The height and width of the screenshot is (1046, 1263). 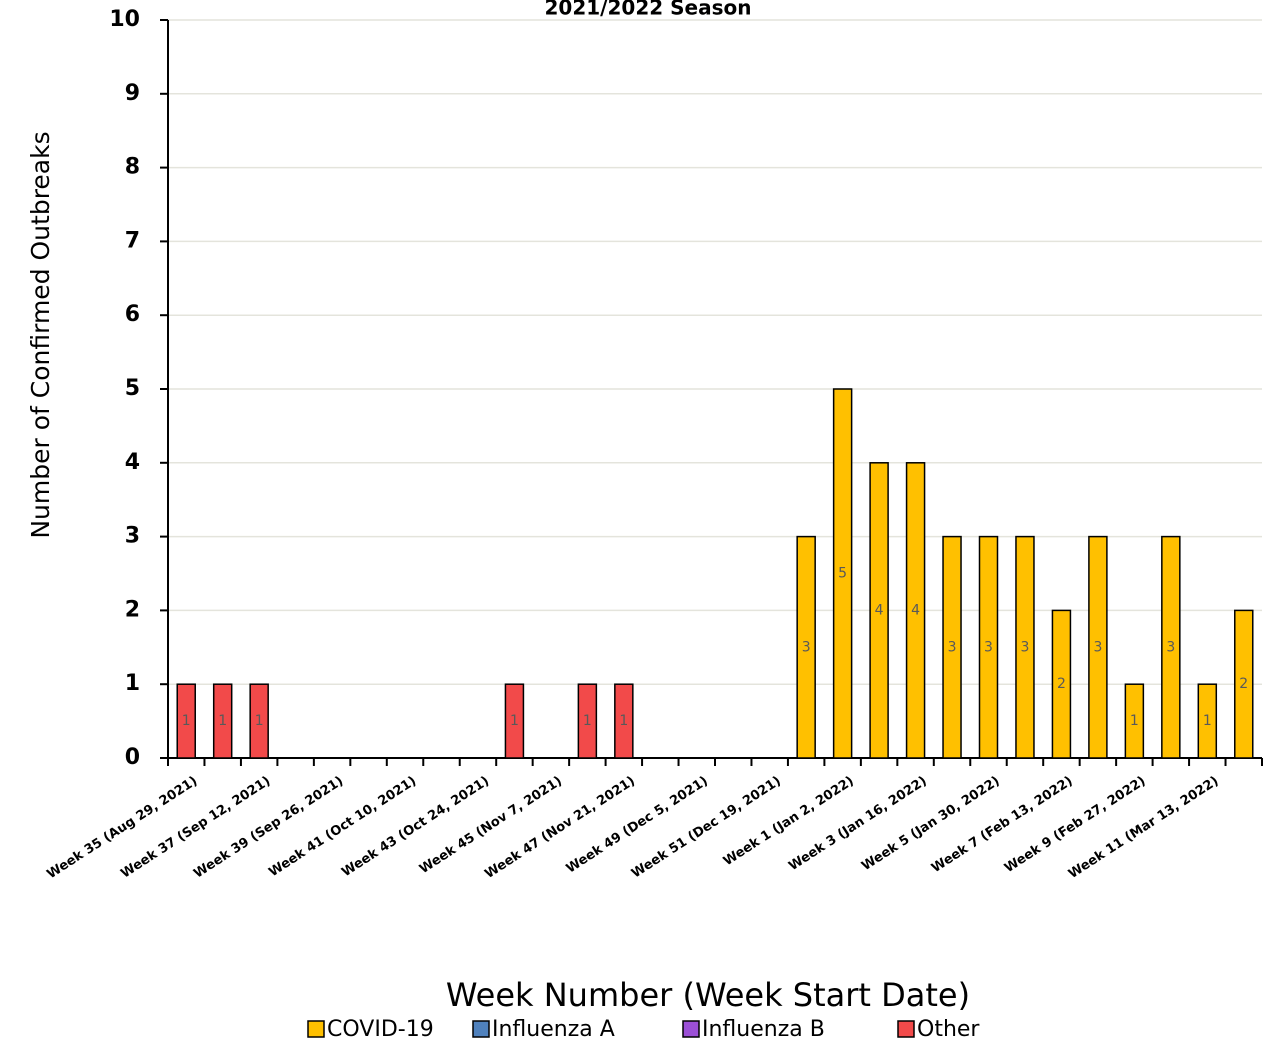 What do you see at coordinates (132, 167) in the screenshot?
I see `y-tick-label: 8` at bounding box center [132, 167].